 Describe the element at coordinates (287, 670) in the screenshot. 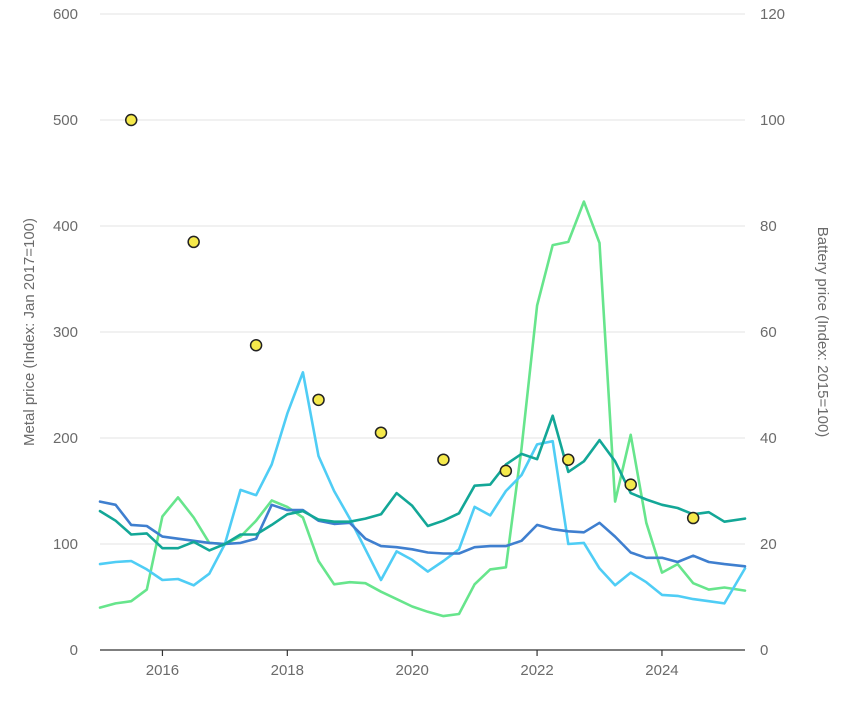

I see `x-tick-label: 2018` at that location.